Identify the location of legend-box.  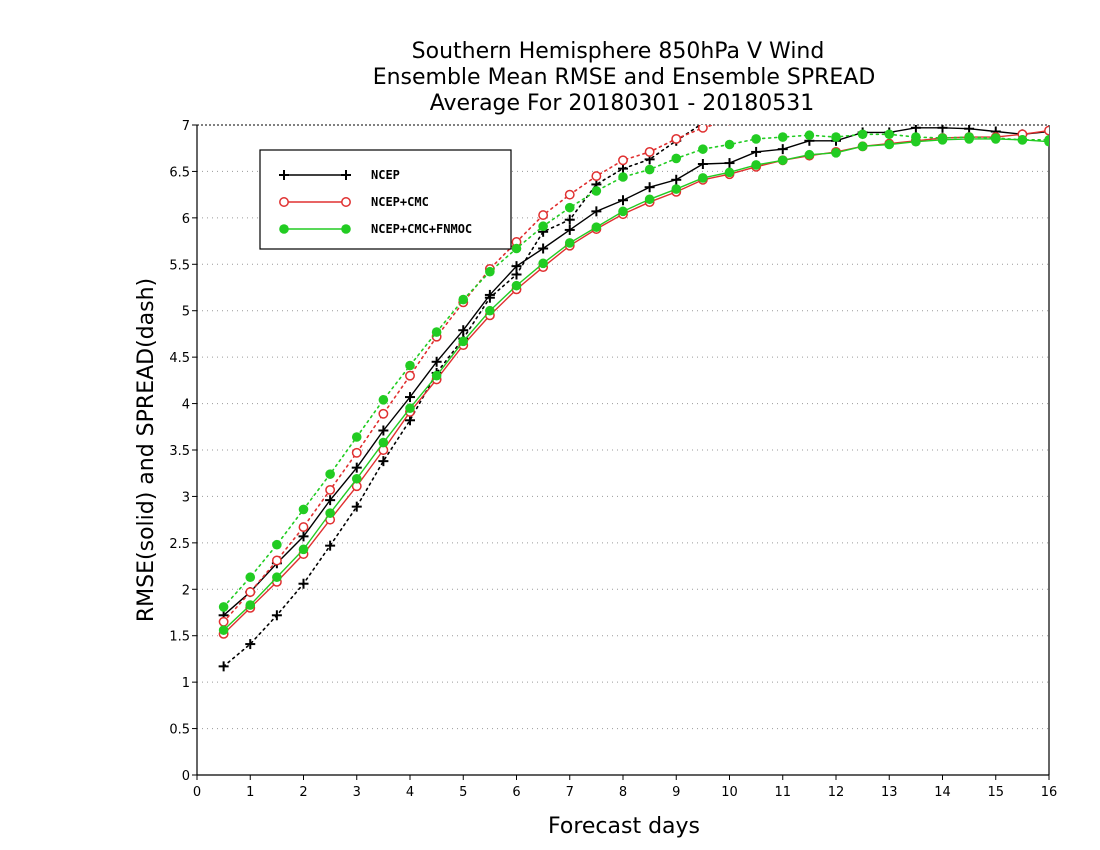
(385, 199).